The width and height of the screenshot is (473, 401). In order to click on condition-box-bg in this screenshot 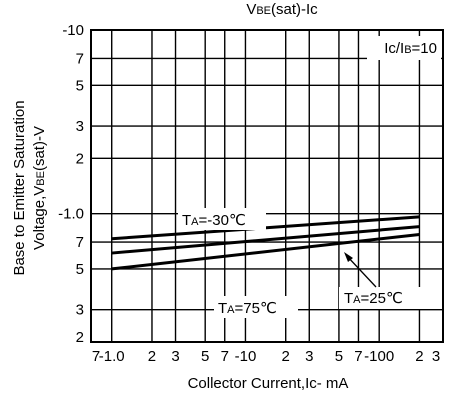, I will do `click(404, 48)`.